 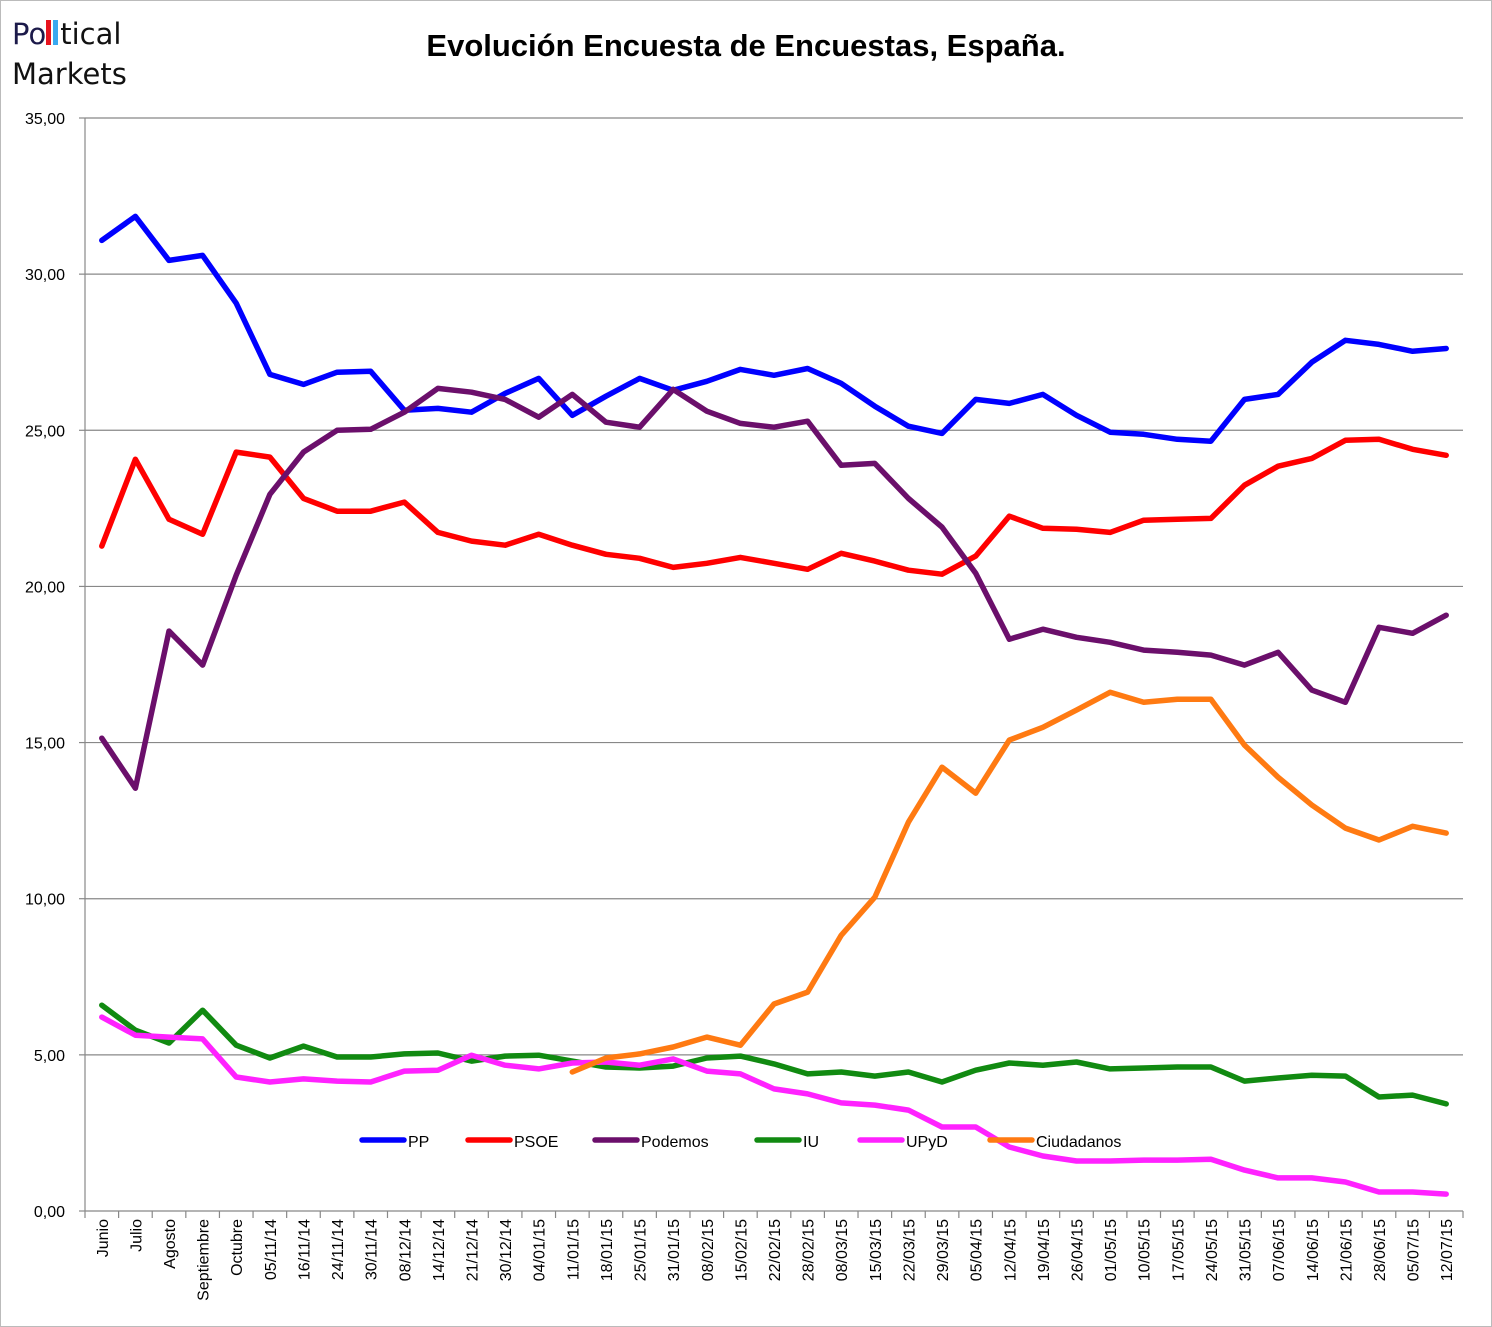 I want to click on x-tick-label: 15/03/15, so click(x=876, y=1250).